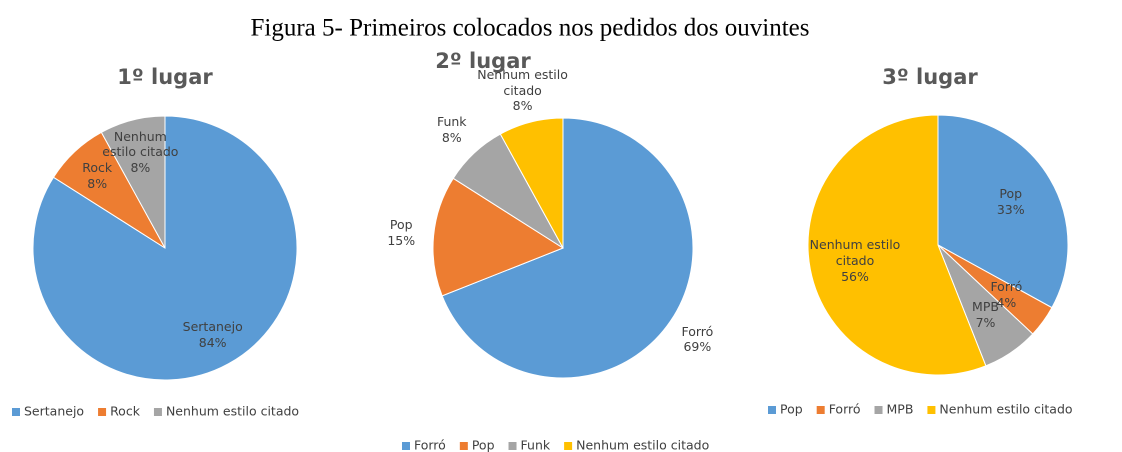 This screenshot has width=1122, height=452. Describe the element at coordinates (536, 445) in the screenshot. I see `legend-label: Funk` at that location.